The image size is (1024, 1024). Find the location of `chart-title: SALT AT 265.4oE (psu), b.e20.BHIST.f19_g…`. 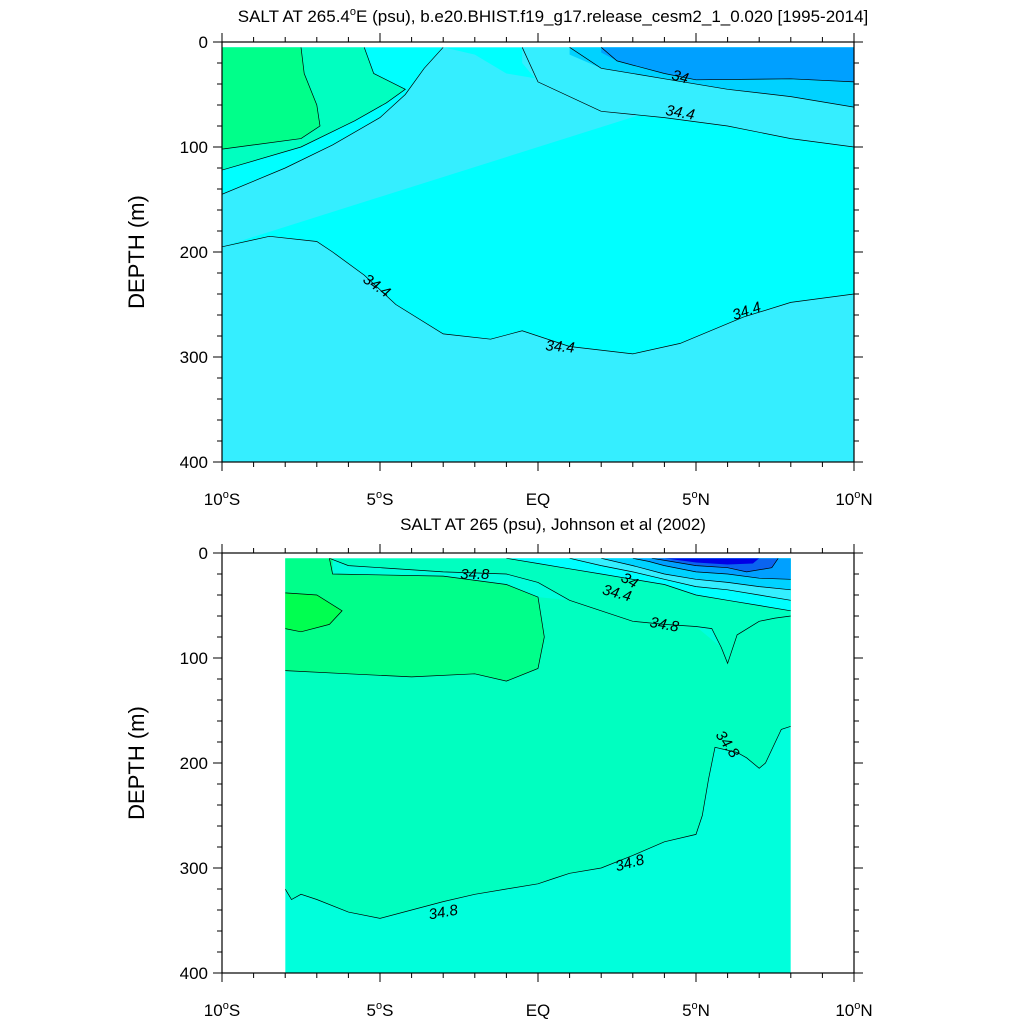

chart-title: SALT AT 265.4oE (psu), b.e20.BHIST.f19_g… is located at coordinates (553, 16).